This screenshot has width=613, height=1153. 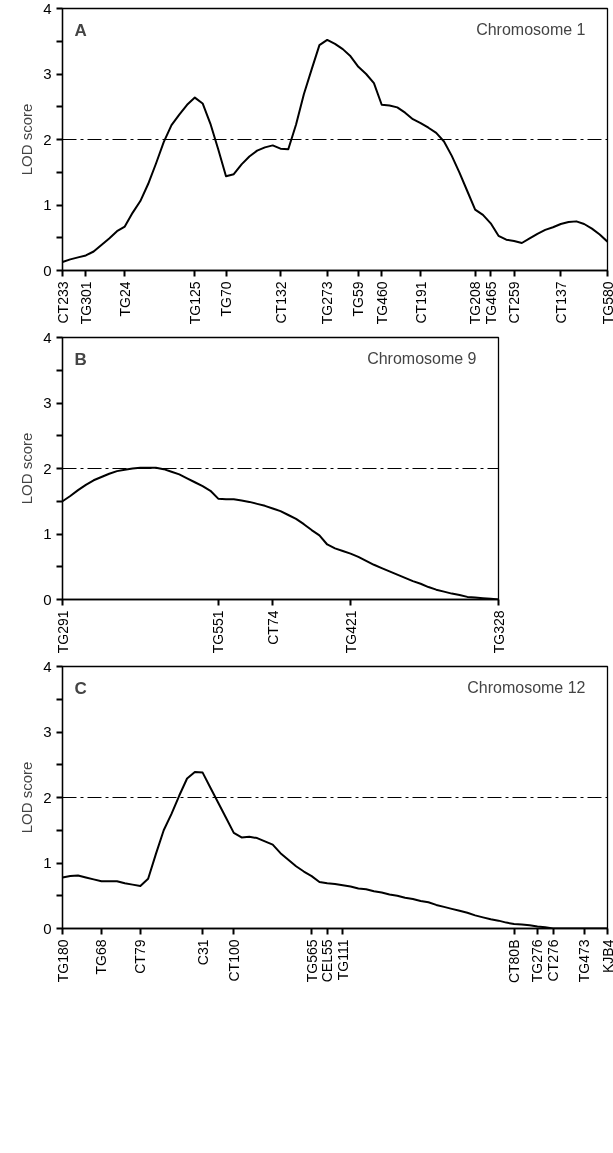 I want to click on x-tick-label: TG291, so click(x=62, y=632).